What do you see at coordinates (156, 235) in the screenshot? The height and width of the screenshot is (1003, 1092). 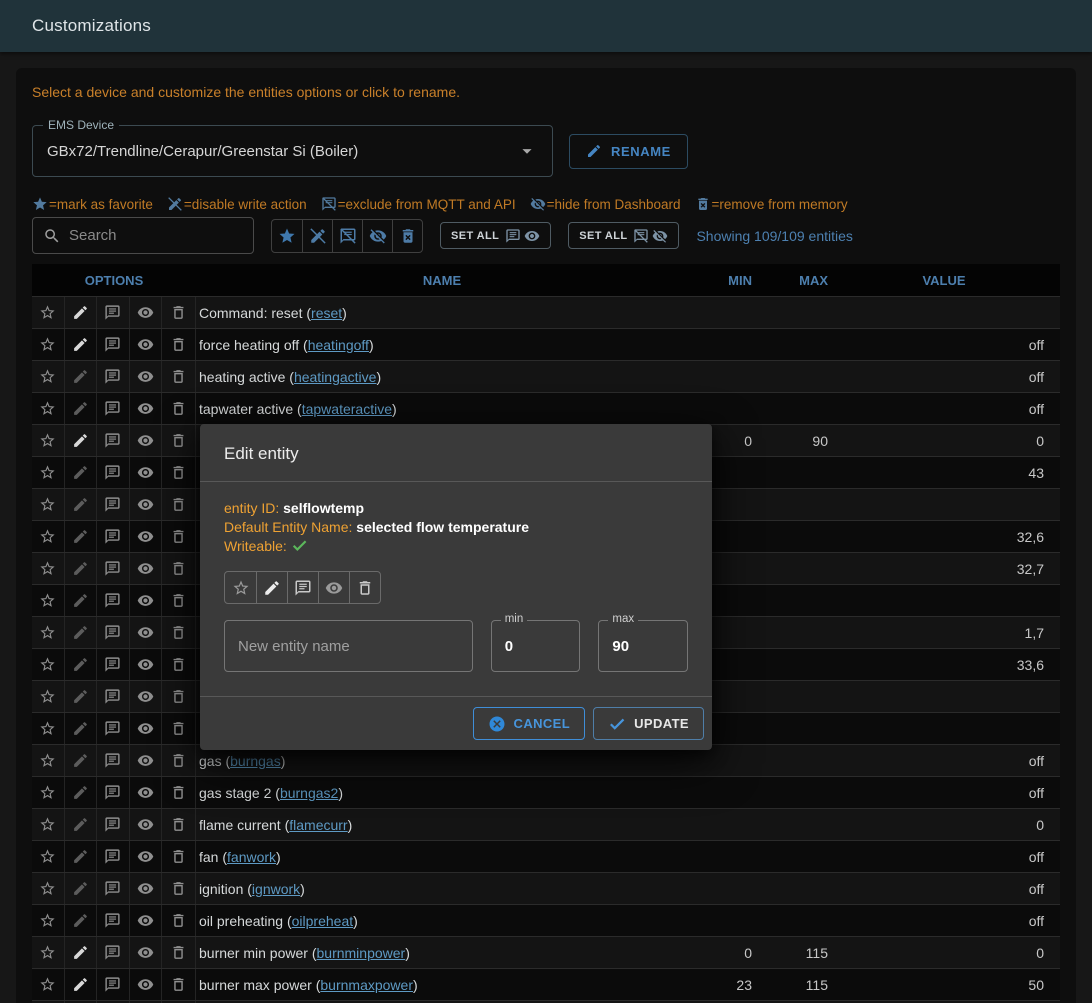 I see `search-input` at bounding box center [156, 235].